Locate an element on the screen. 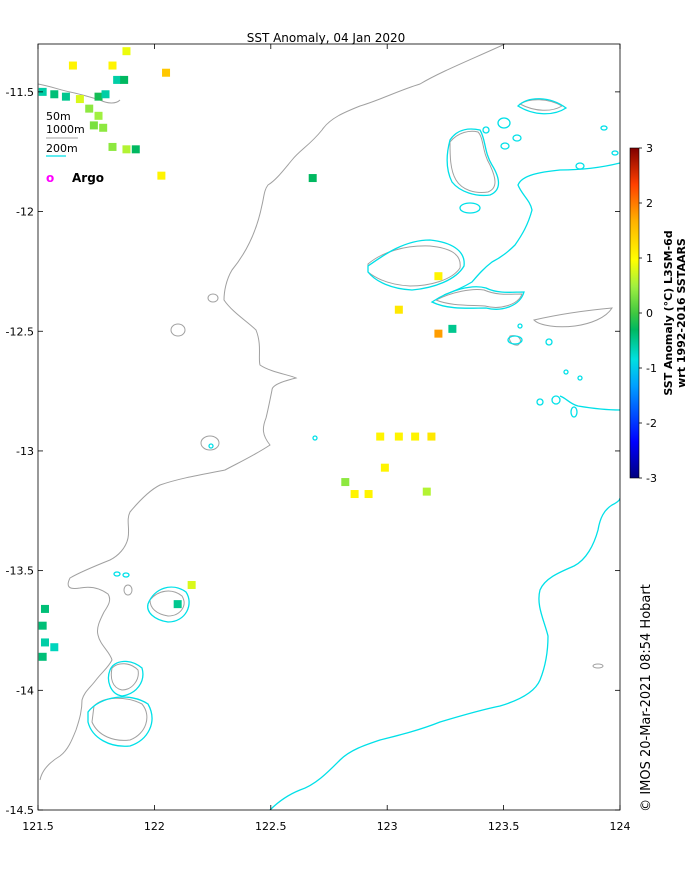 The width and height of the screenshot is (700, 870). y-tick-label: -11.5 is located at coordinates (20, 92).